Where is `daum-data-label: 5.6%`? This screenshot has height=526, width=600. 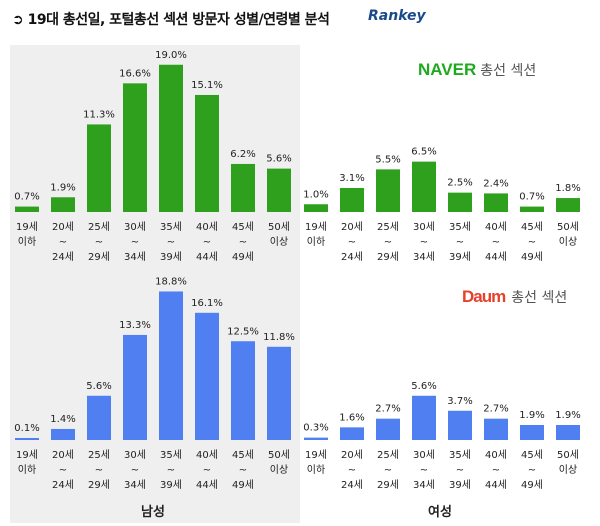 daum-data-label: 5.6% is located at coordinates (423, 386).